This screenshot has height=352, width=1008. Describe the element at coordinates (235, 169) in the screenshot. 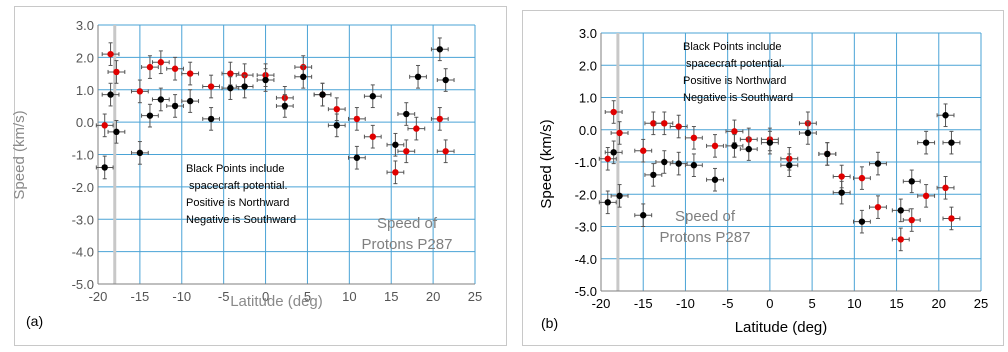

I see `annotation-line: Black Points include` at that location.